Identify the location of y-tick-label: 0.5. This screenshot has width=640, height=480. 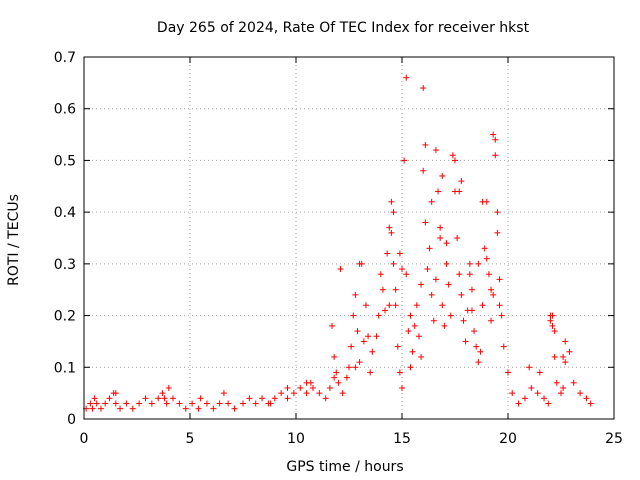
(65, 161).